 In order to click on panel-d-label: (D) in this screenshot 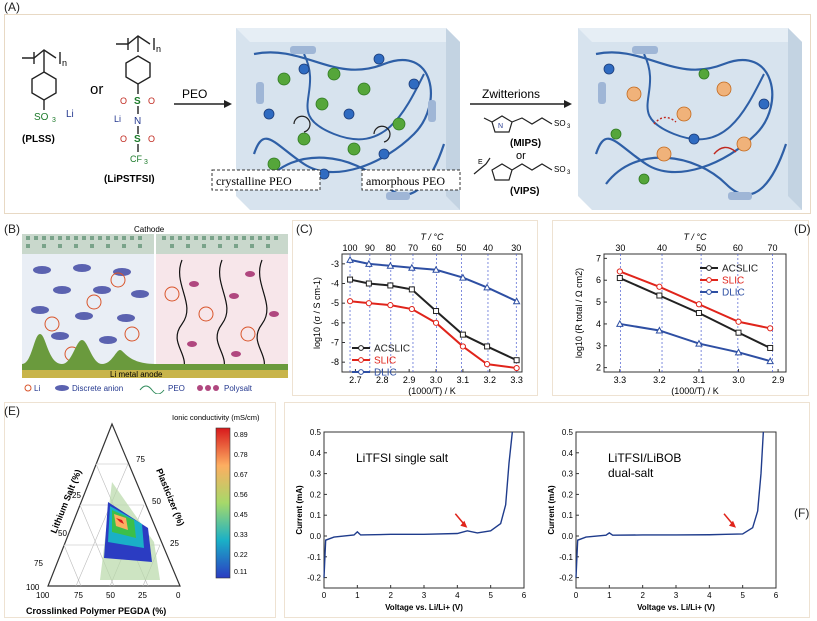, I will do `click(802, 229)`.